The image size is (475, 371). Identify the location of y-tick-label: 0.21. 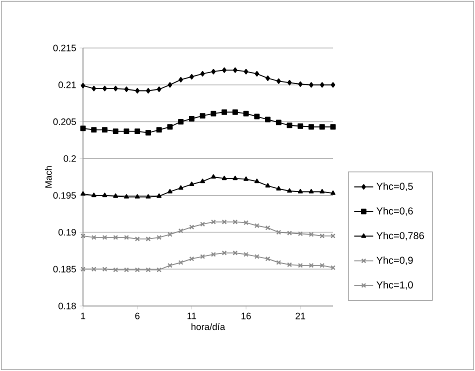
(67, 85).